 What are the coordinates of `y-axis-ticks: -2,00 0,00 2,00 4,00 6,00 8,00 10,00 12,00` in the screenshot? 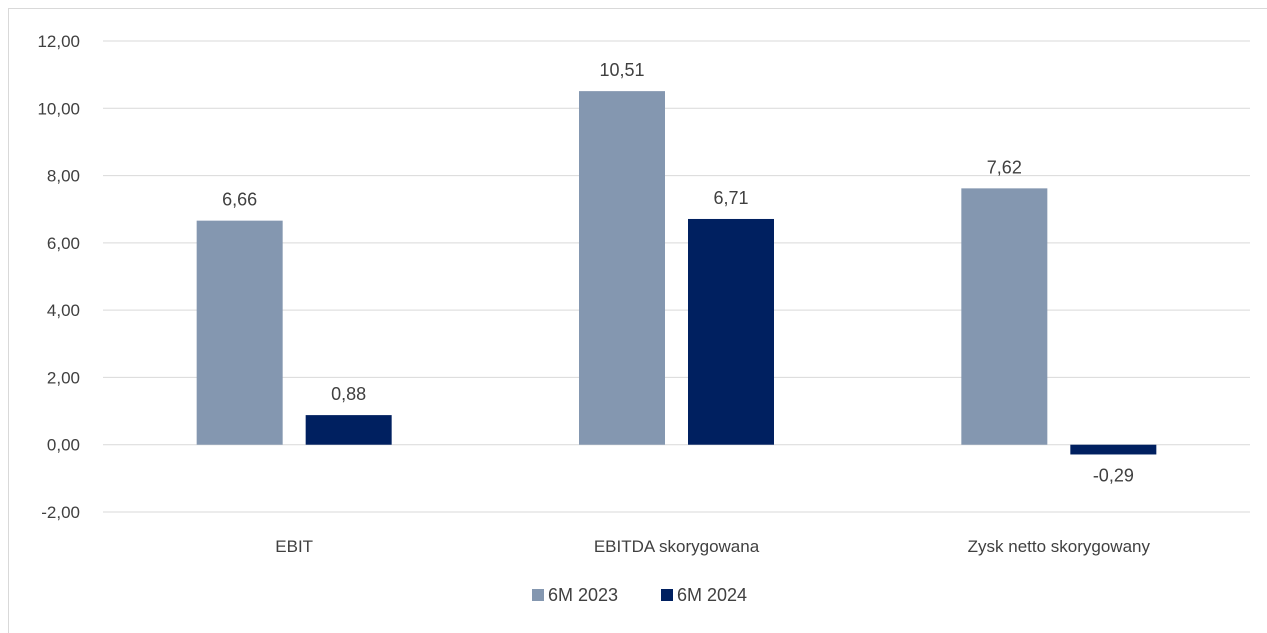 It's located at (58, 277).